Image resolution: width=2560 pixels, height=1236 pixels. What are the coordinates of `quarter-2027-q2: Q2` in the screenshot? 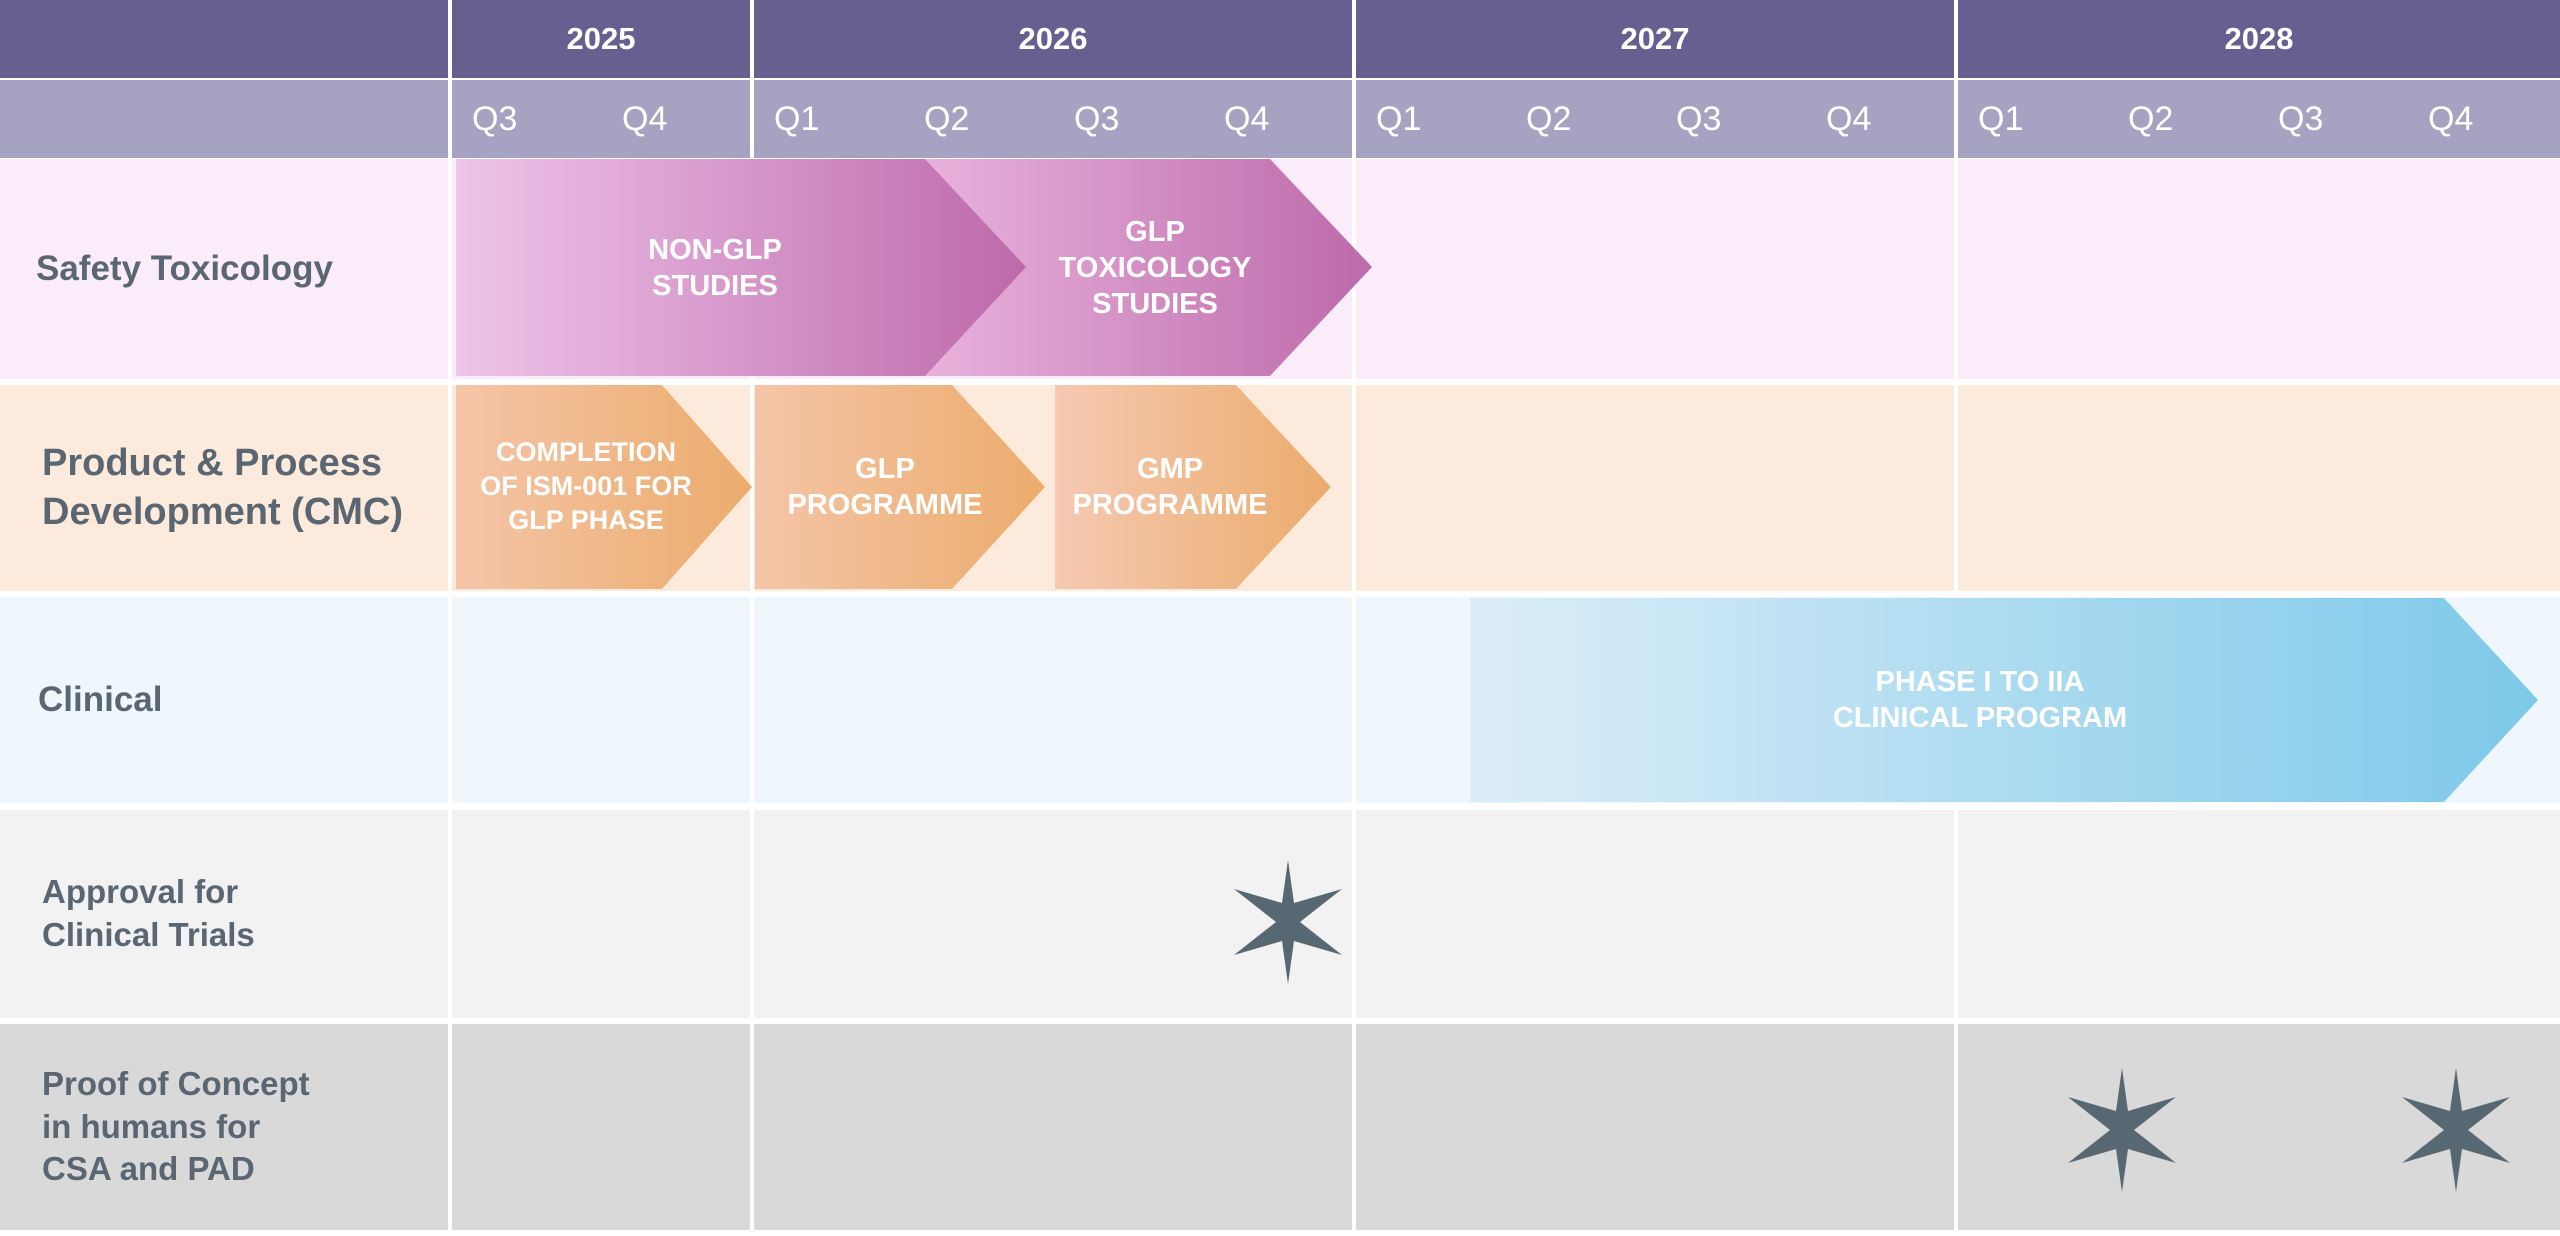 It's located at (1581, 119).